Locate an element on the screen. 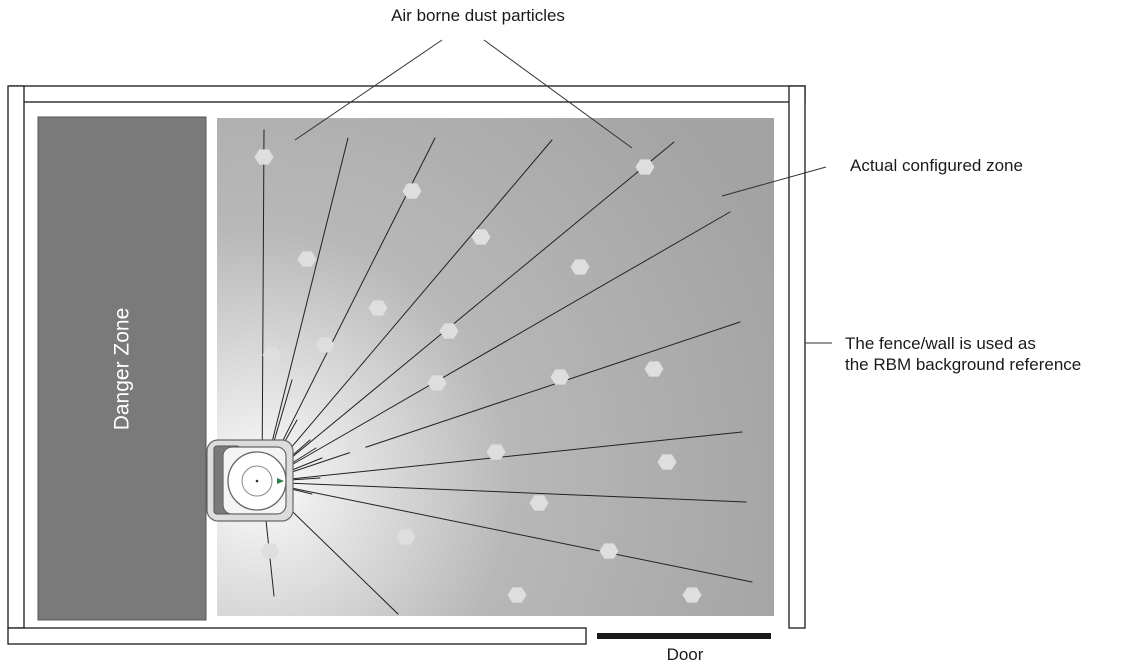 Image resolution: width=1136 pixels, height=666 pixels. fence-left is located at coordinates (16, 357).